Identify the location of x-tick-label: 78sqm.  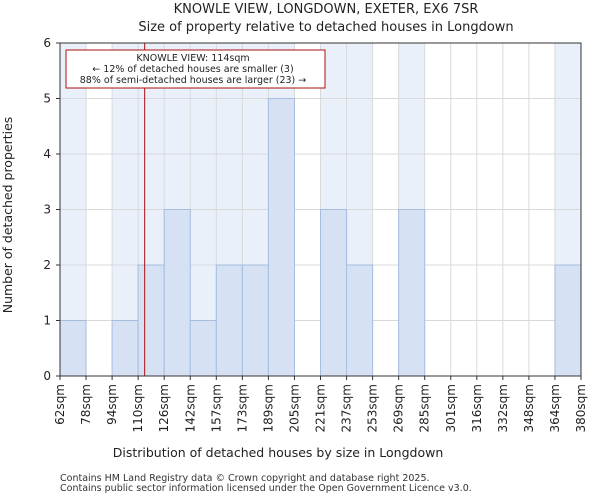
(86, 404).